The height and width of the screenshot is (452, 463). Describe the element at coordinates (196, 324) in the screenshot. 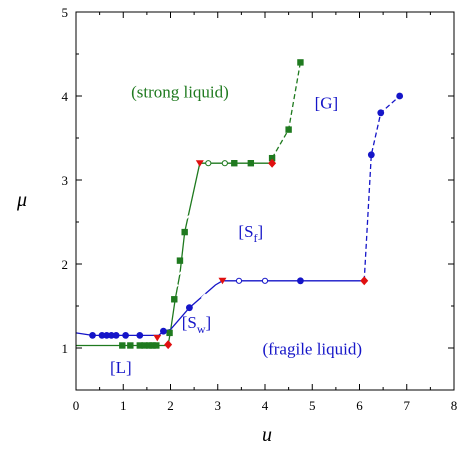

I see `region-label-Sw: [Sw]` at that location.